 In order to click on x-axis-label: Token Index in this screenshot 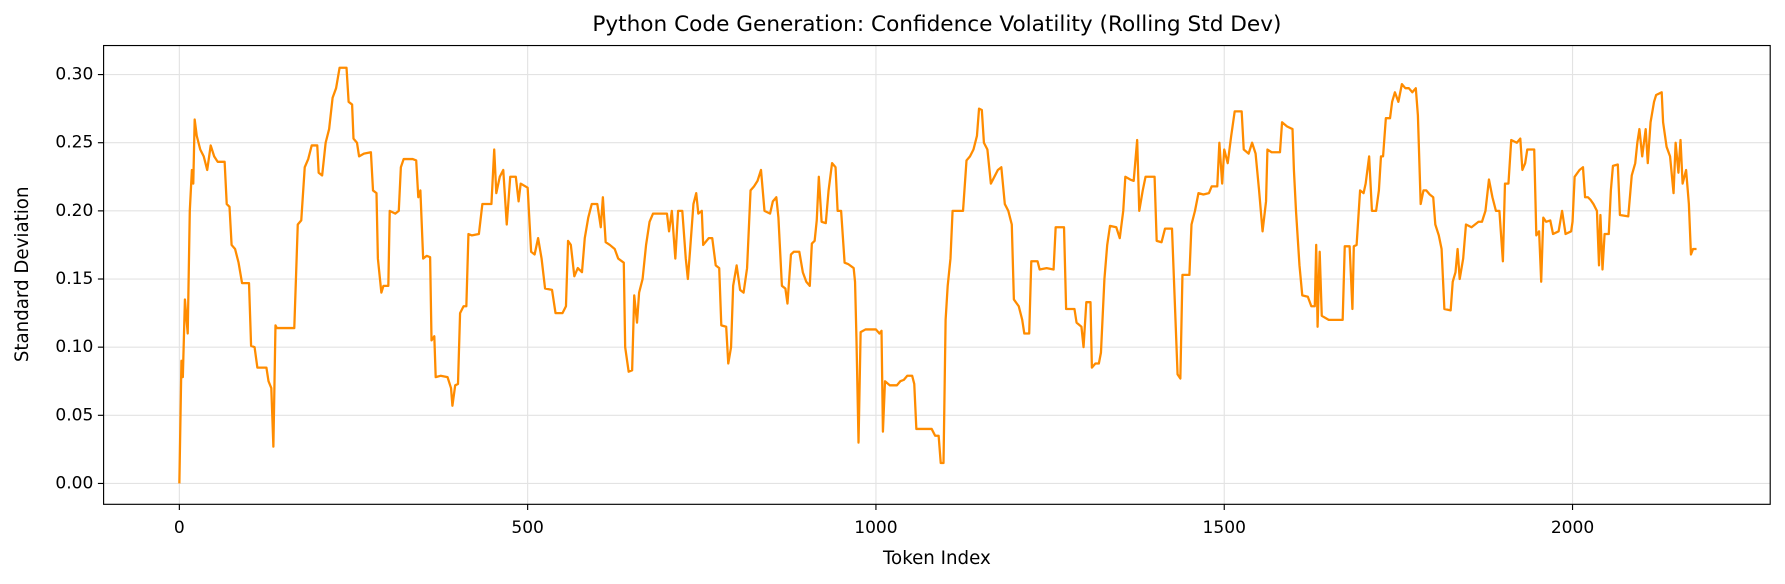, I will do `click(936, 558)`.